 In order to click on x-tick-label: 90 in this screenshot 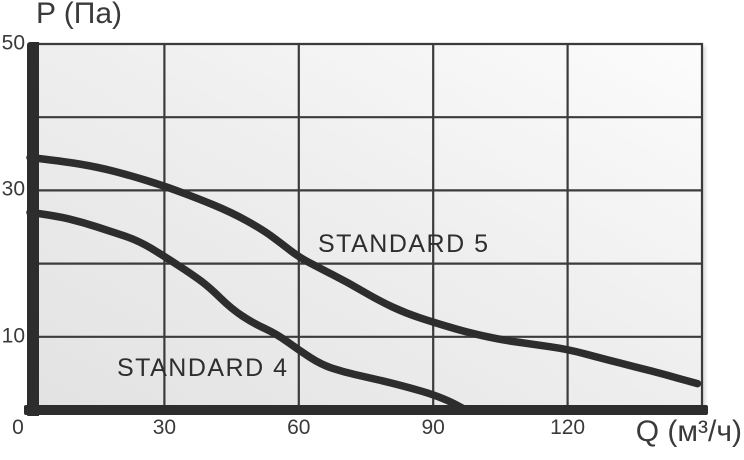, I will do `click(433, 427)`.